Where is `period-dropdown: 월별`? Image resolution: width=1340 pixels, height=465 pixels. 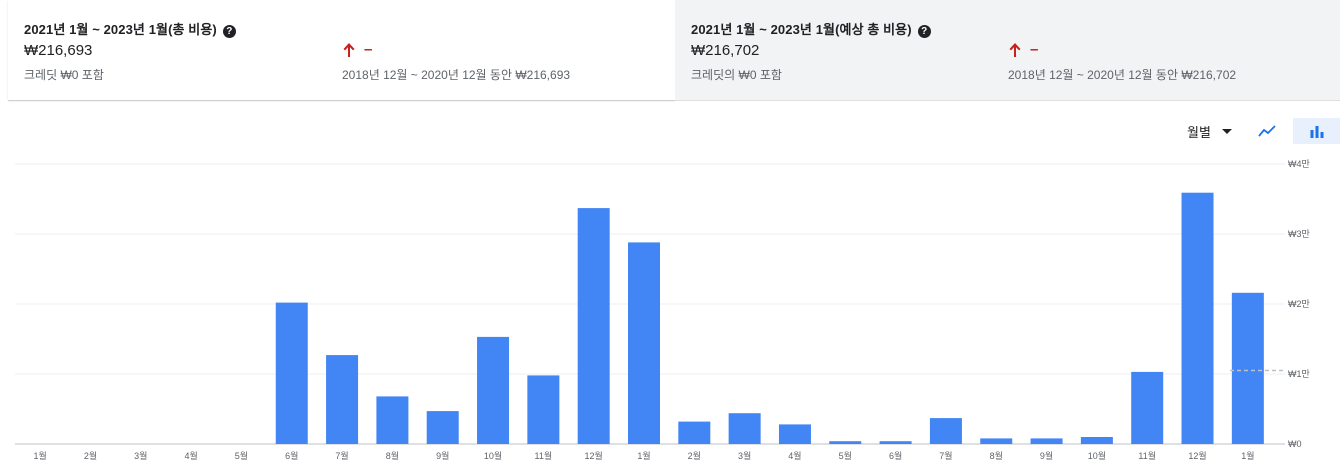 period-dropdown: 월별 is located at coordinates (1209, 131).